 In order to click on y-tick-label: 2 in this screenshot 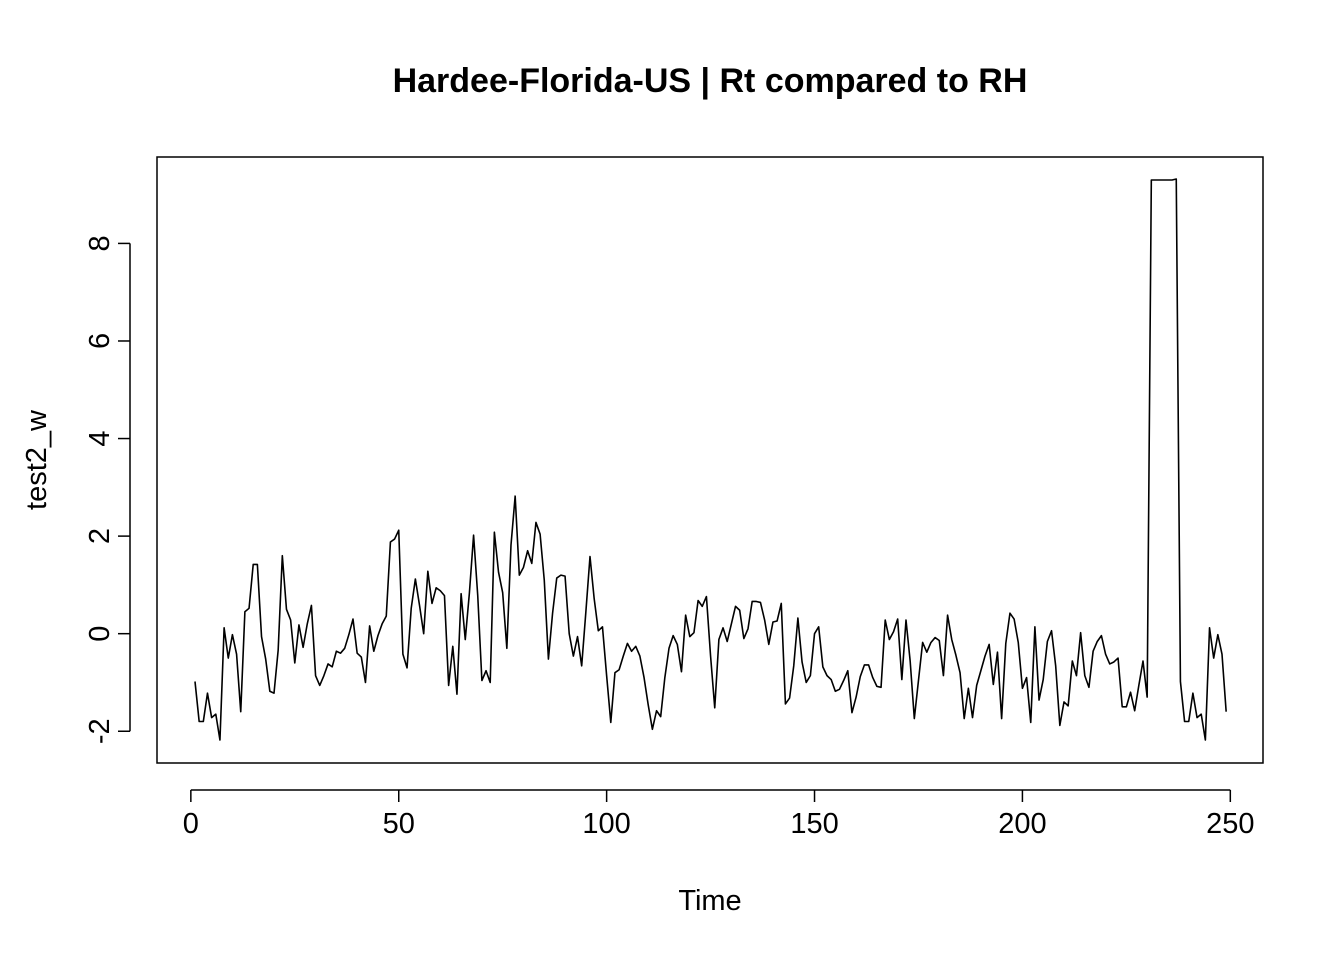, I will do `click(100, 536)`.